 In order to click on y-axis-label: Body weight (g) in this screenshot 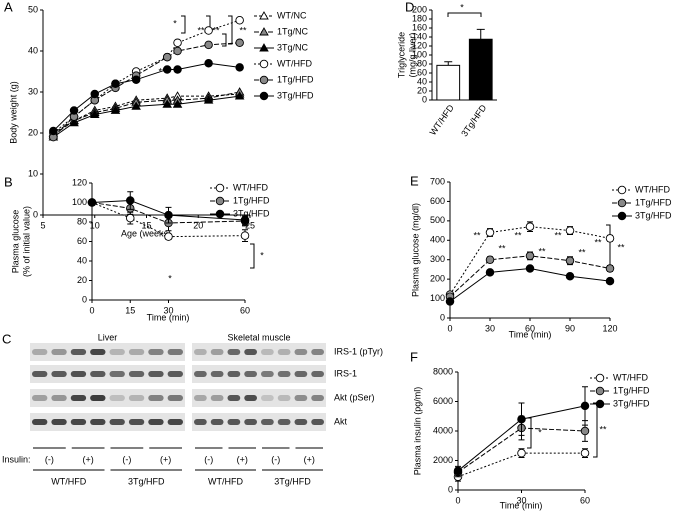, I will do `click(13, 112)`.